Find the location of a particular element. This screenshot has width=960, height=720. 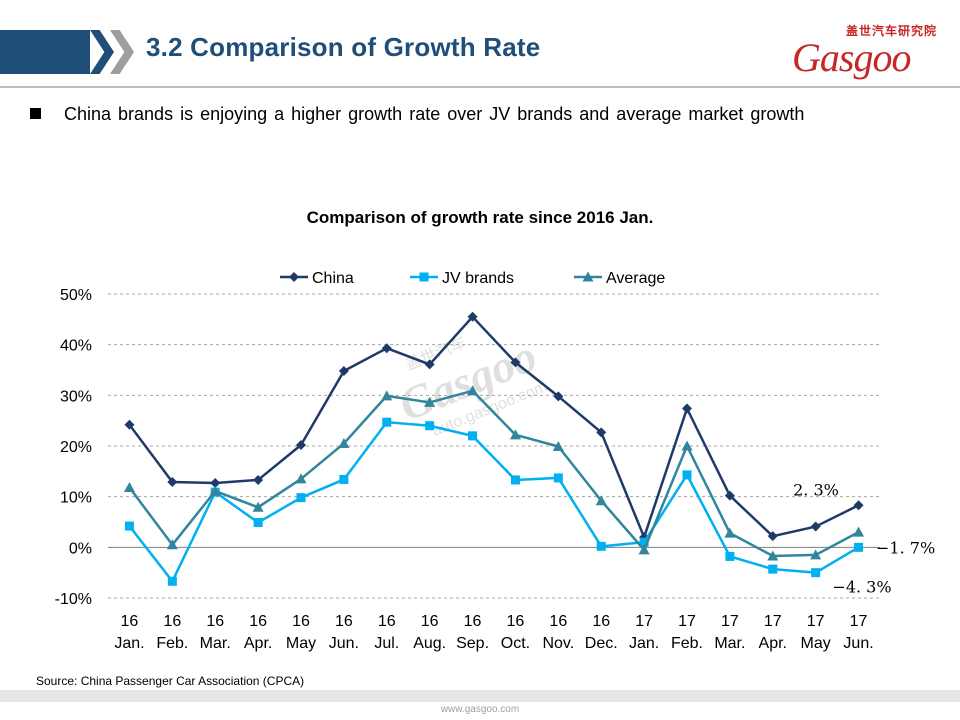

y-tick-label: 30% is located at coordinates (76, 396).